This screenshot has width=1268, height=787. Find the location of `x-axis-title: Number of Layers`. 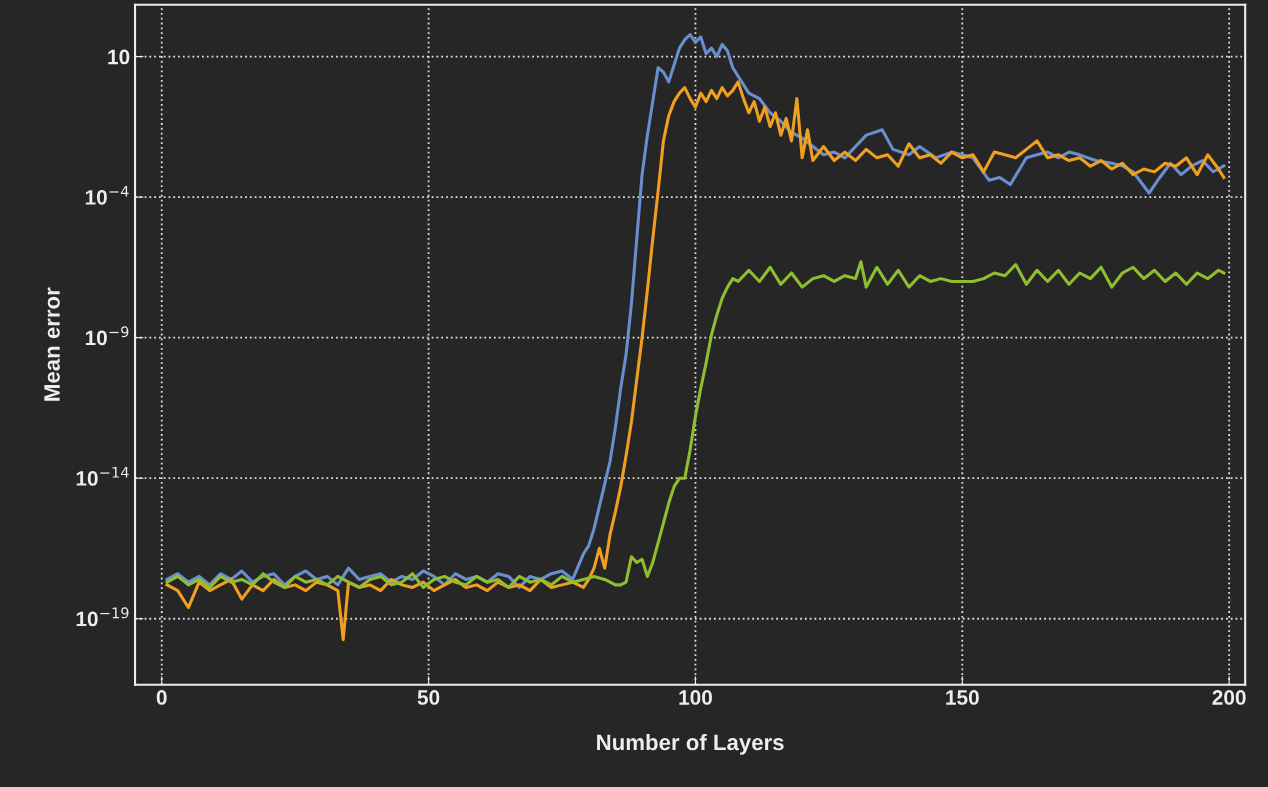

x-axis-title: Number of Layers is located at coordinates (690, 744).